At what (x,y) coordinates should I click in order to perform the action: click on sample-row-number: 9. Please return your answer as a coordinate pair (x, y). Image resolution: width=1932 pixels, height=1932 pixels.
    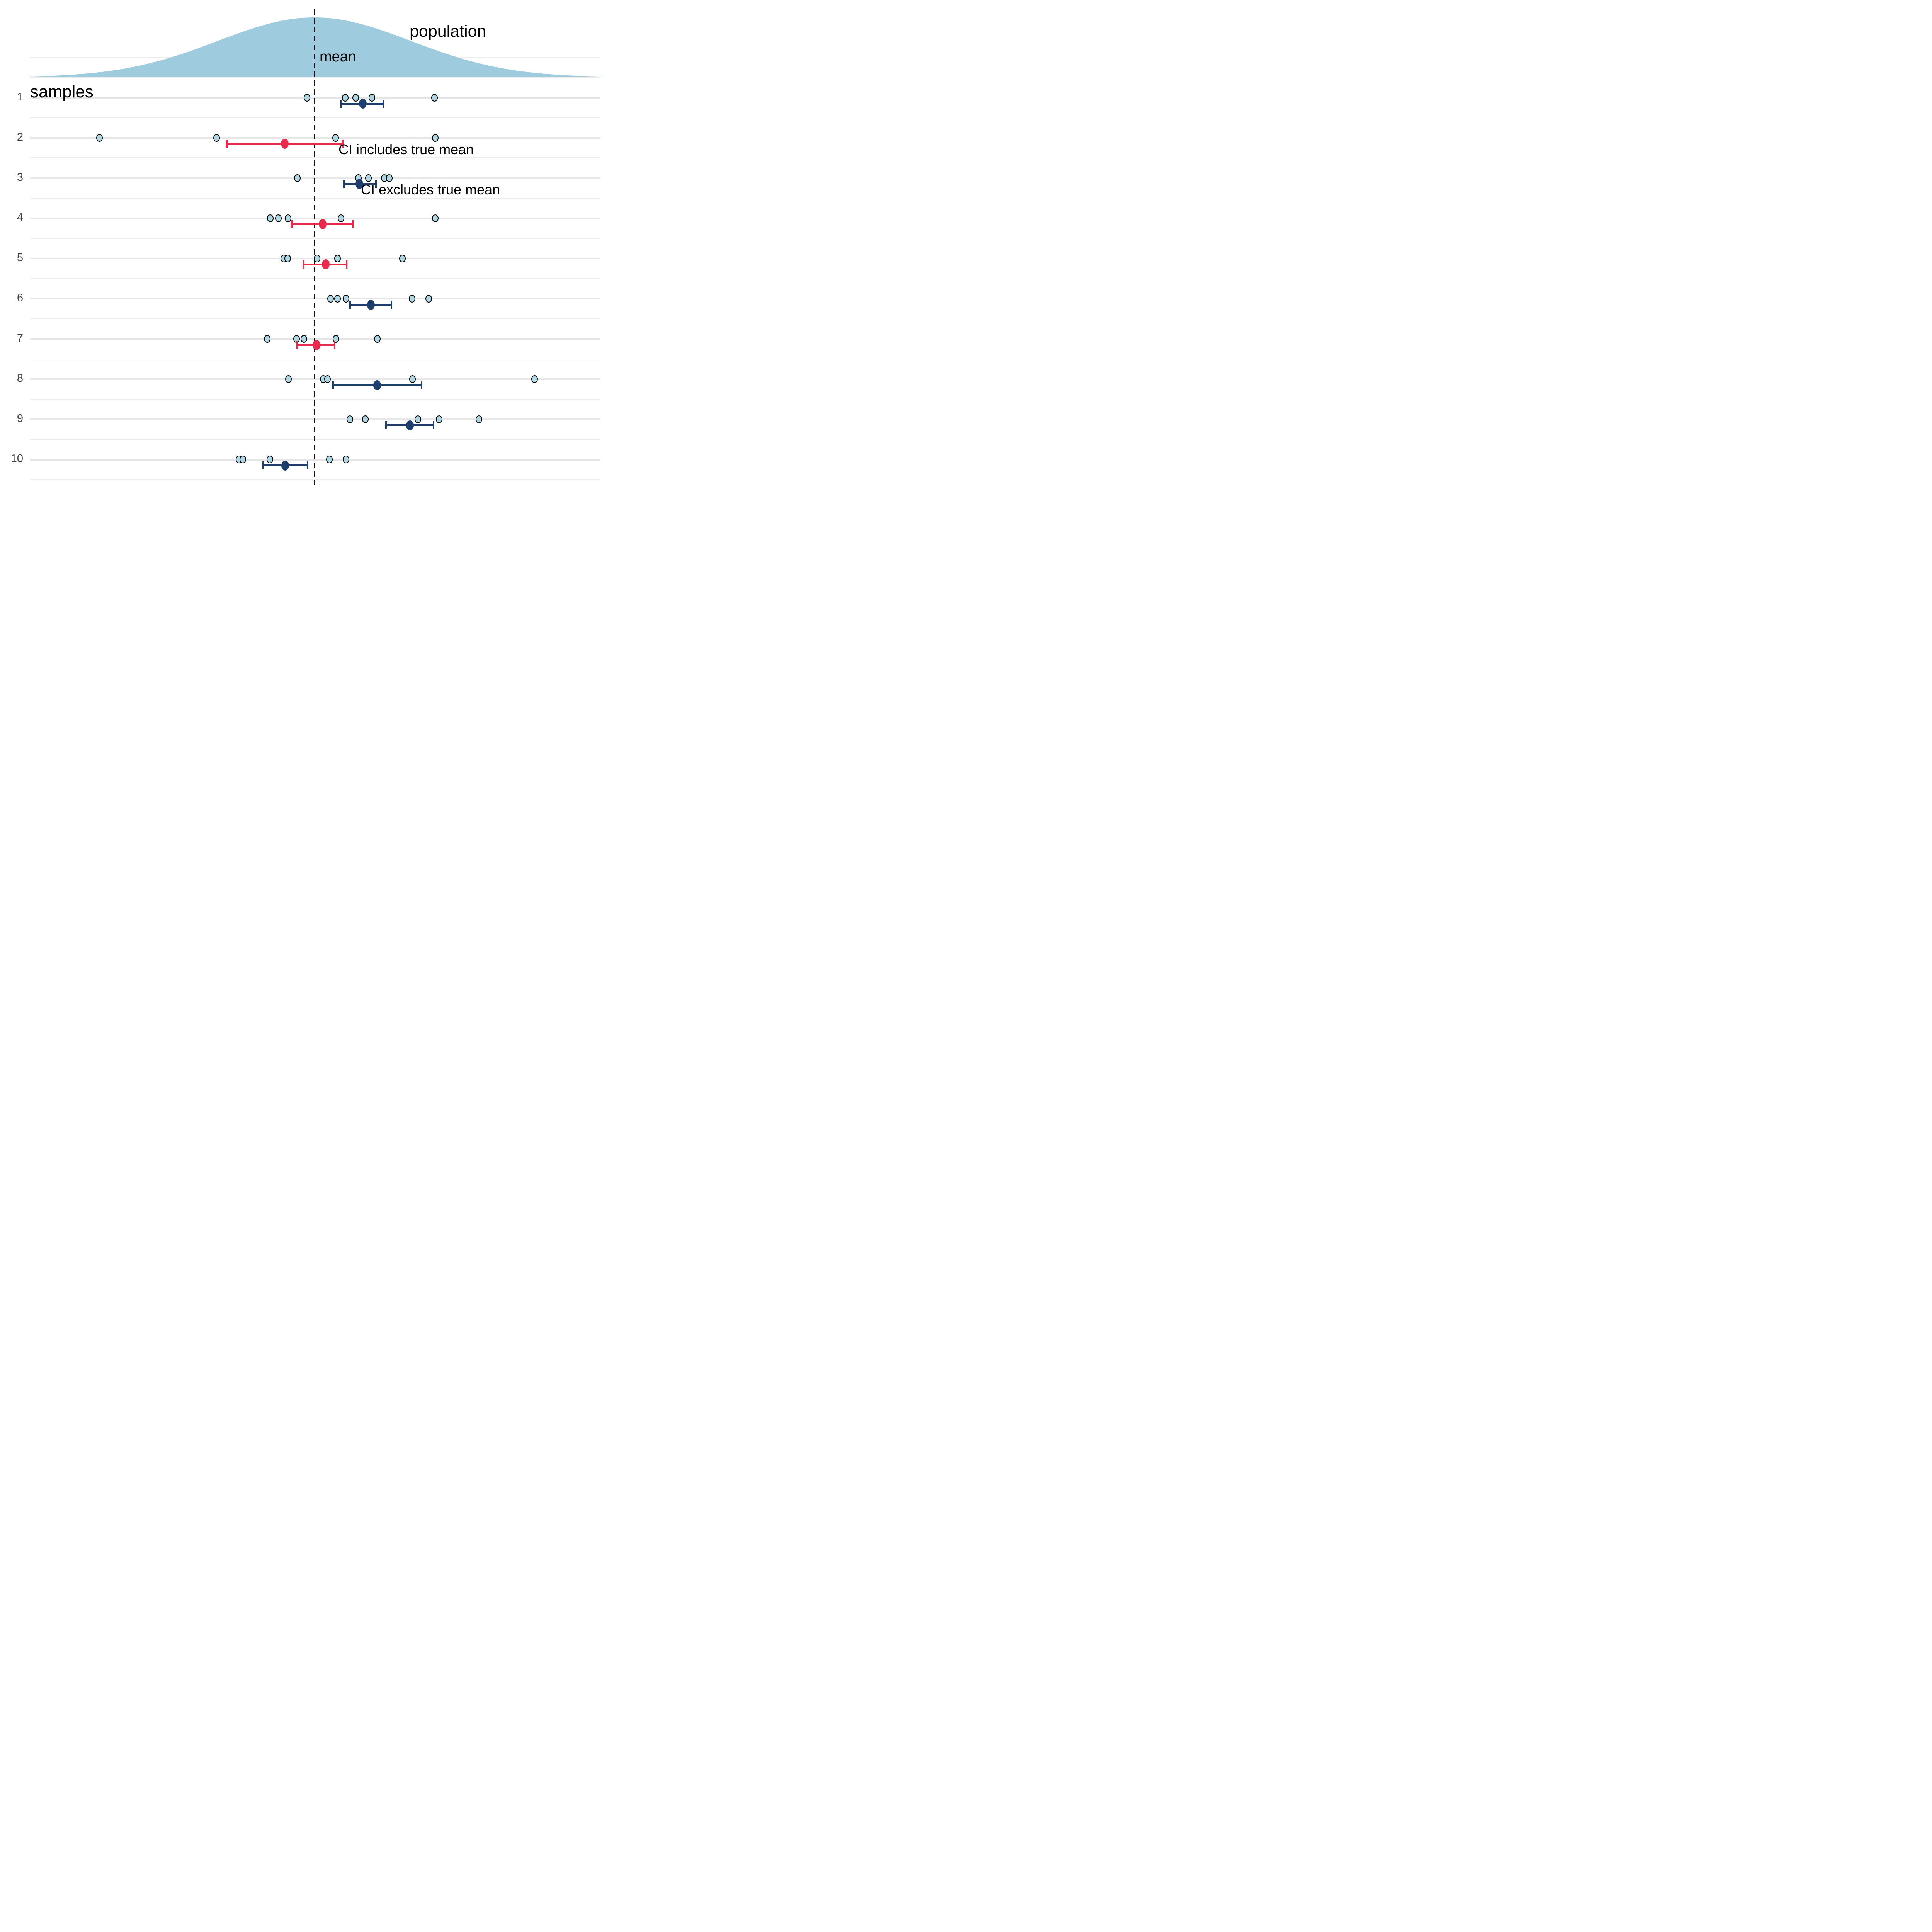
    Looking at the image, I should click on (20, 418).